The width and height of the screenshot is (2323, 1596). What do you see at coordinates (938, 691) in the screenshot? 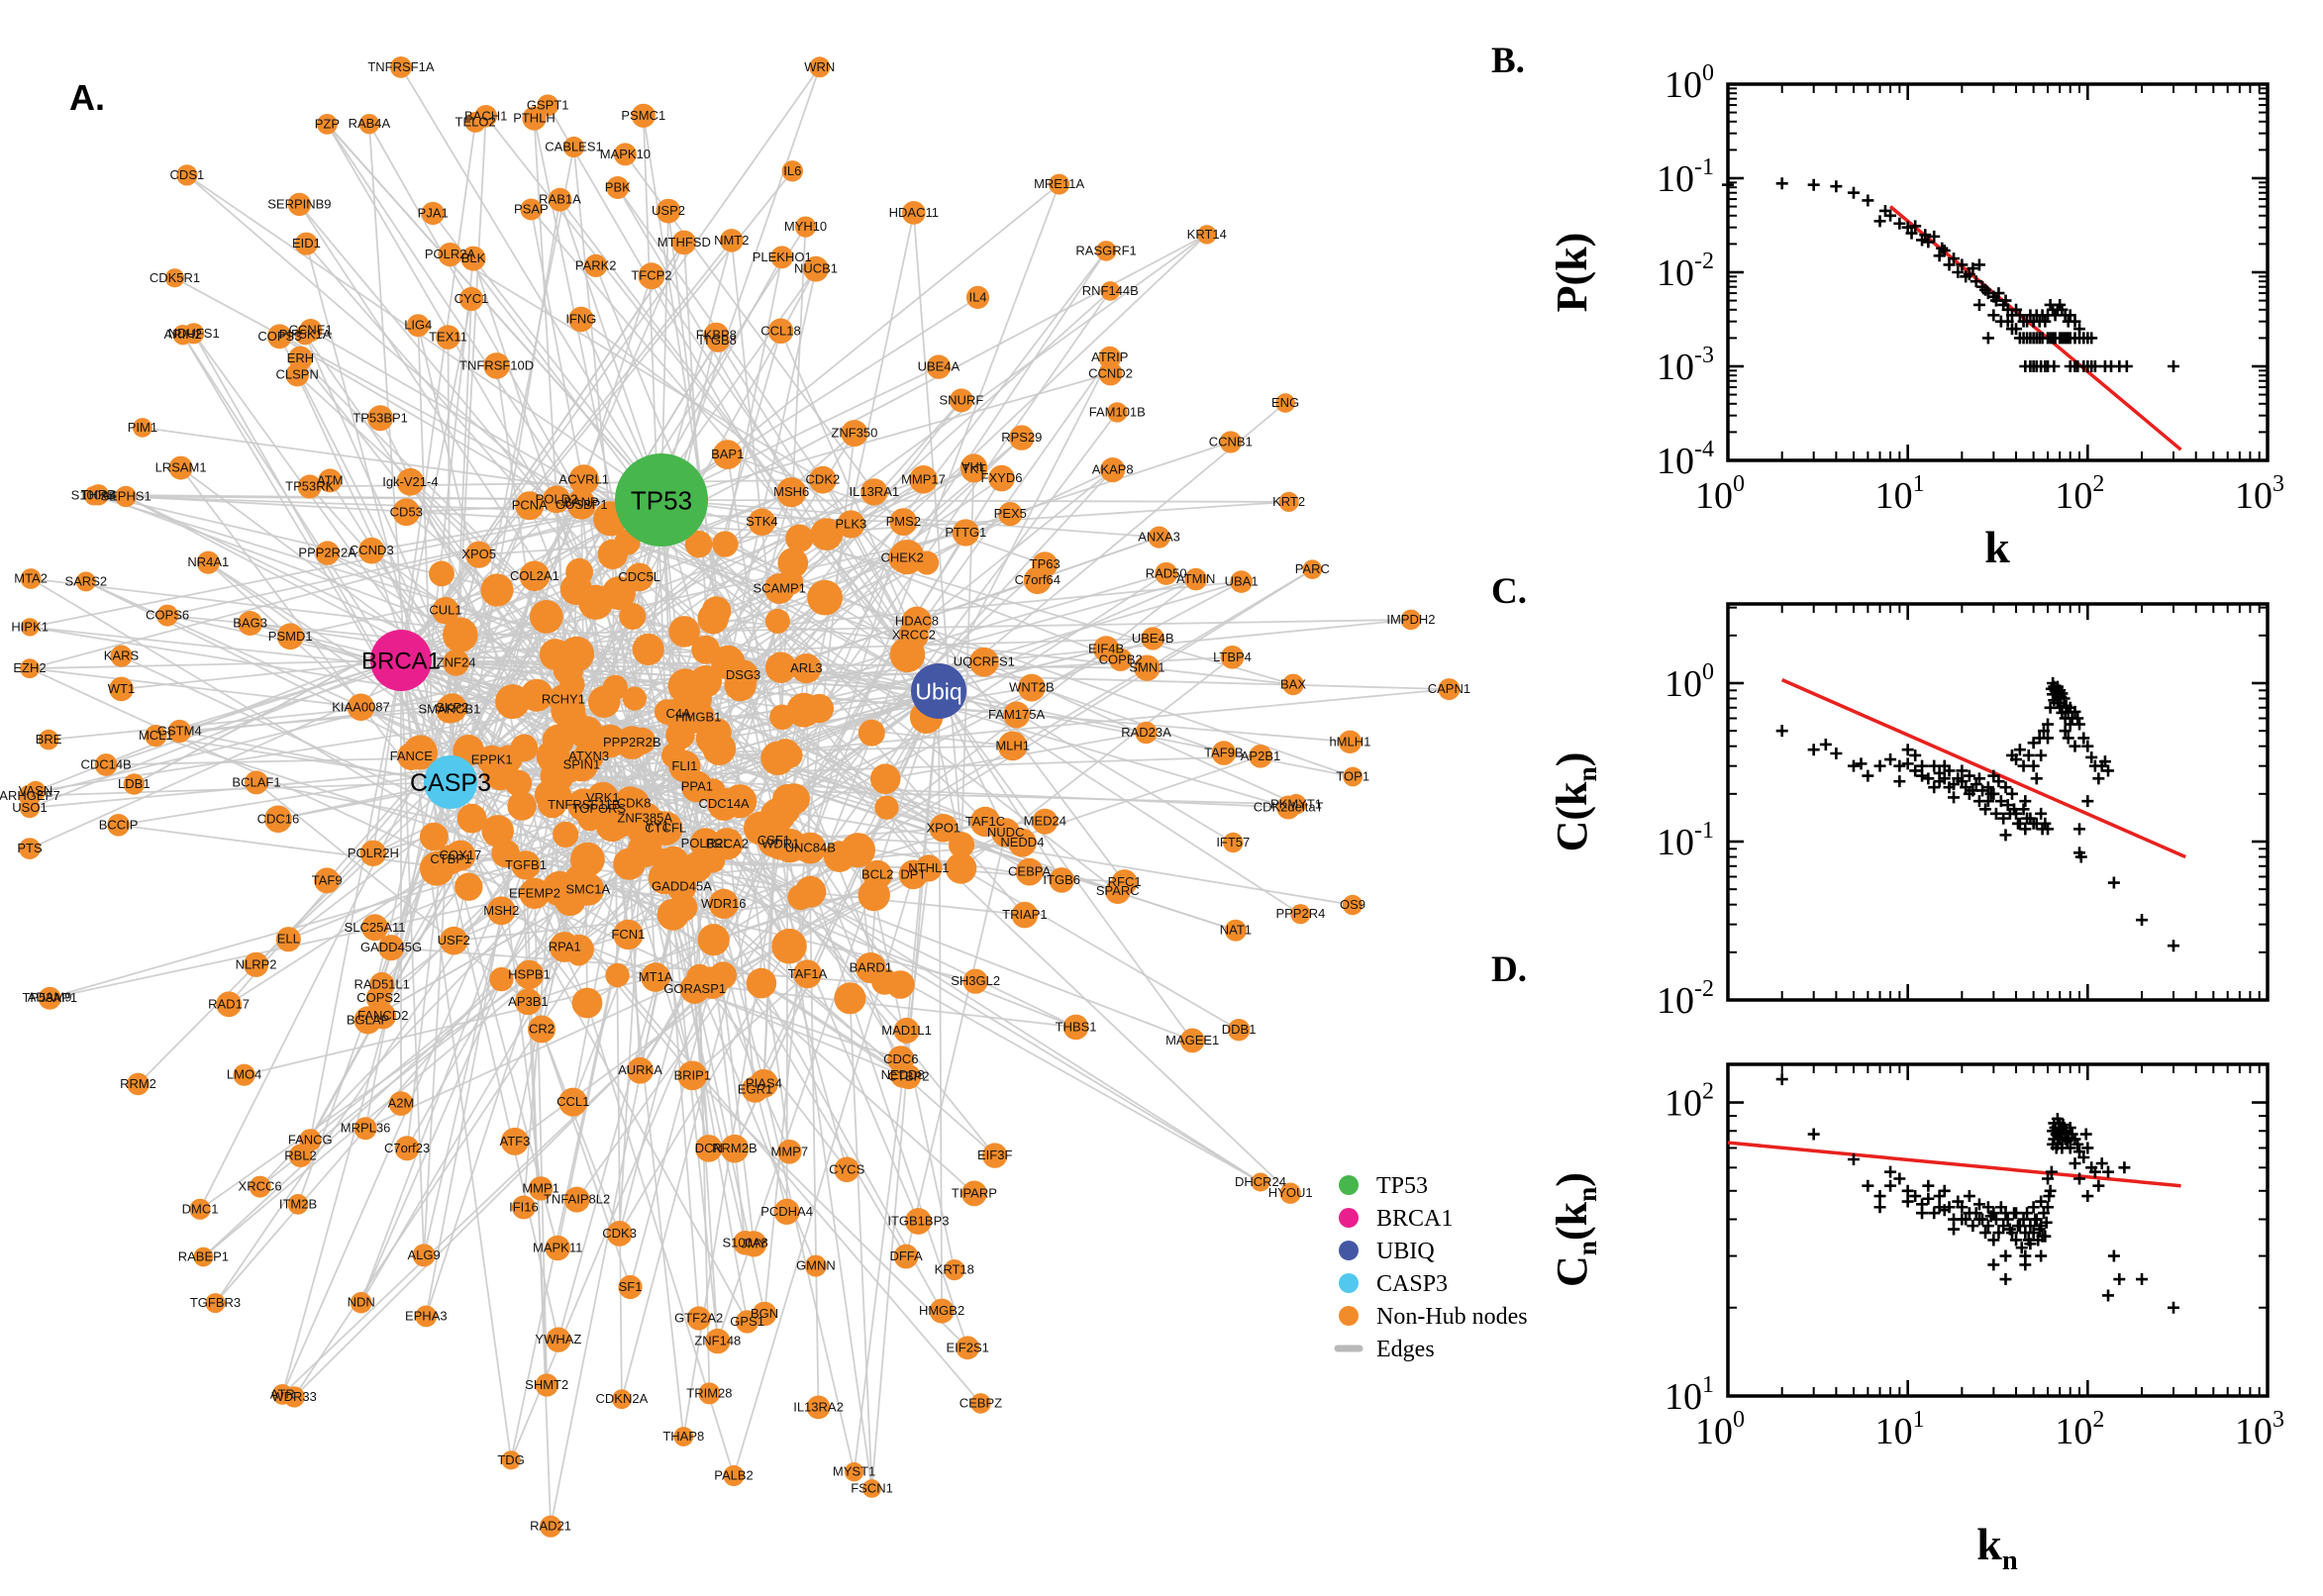
I see `hub-node-ubiq` at bounding box center [938, 691].